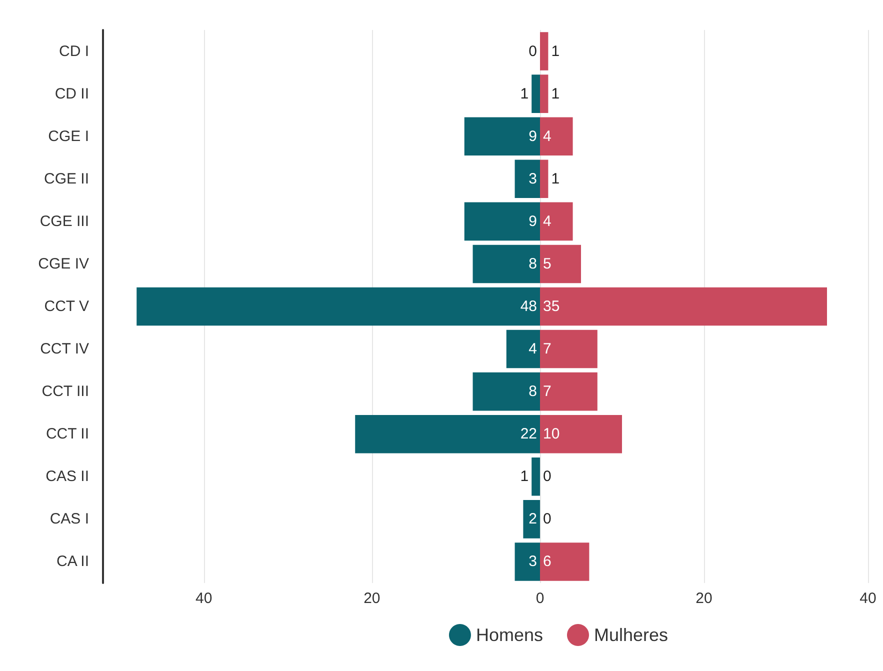 The height and width of the screenshot is (671, 883). What do you see at coordinates (68, 136) in the screenshot?
I see `y-tick-label: CGE I` at bounding box center [68, 136].